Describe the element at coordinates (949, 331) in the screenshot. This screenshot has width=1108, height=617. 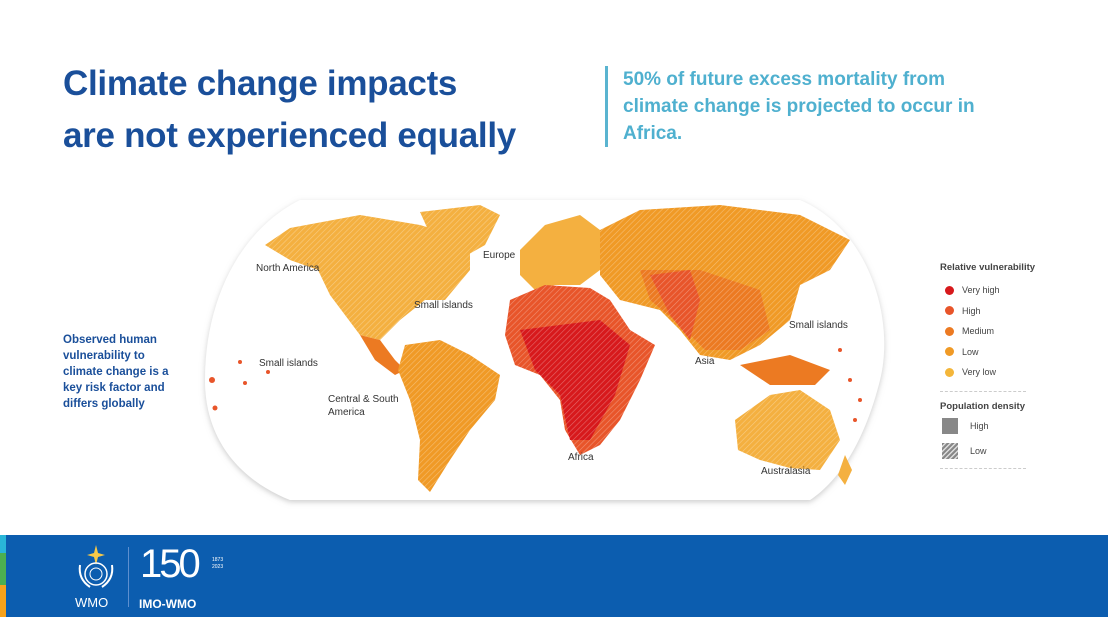
I see `medium-swatch` at that location.